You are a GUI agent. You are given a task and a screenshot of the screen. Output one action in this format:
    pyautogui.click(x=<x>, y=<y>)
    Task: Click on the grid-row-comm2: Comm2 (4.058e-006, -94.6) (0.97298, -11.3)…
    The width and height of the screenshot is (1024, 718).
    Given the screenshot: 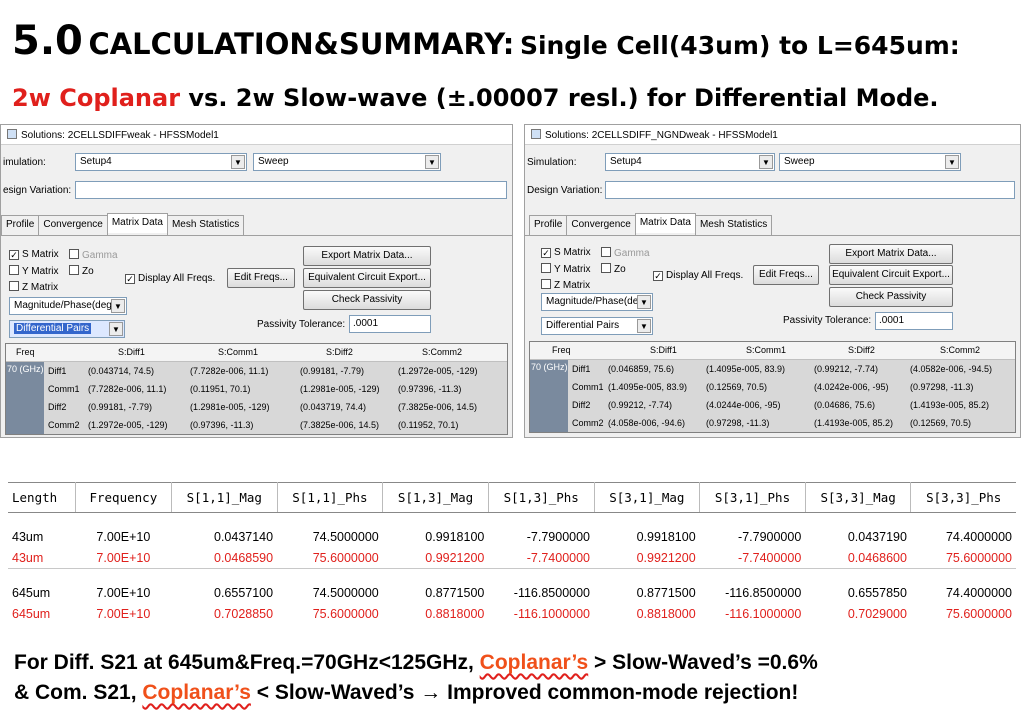 What is the action you would take?
    pyautogui.click(x=772, y=423)
    